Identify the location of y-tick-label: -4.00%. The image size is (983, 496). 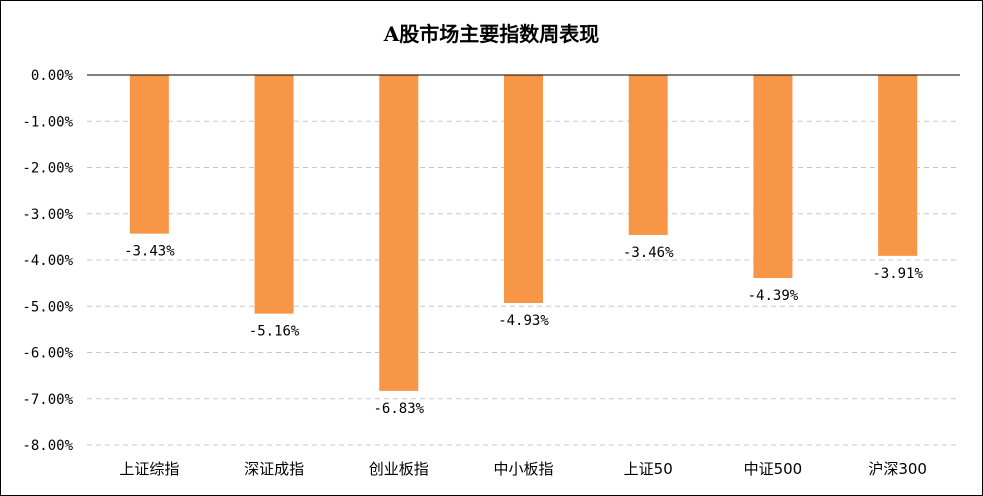
(47, 261).